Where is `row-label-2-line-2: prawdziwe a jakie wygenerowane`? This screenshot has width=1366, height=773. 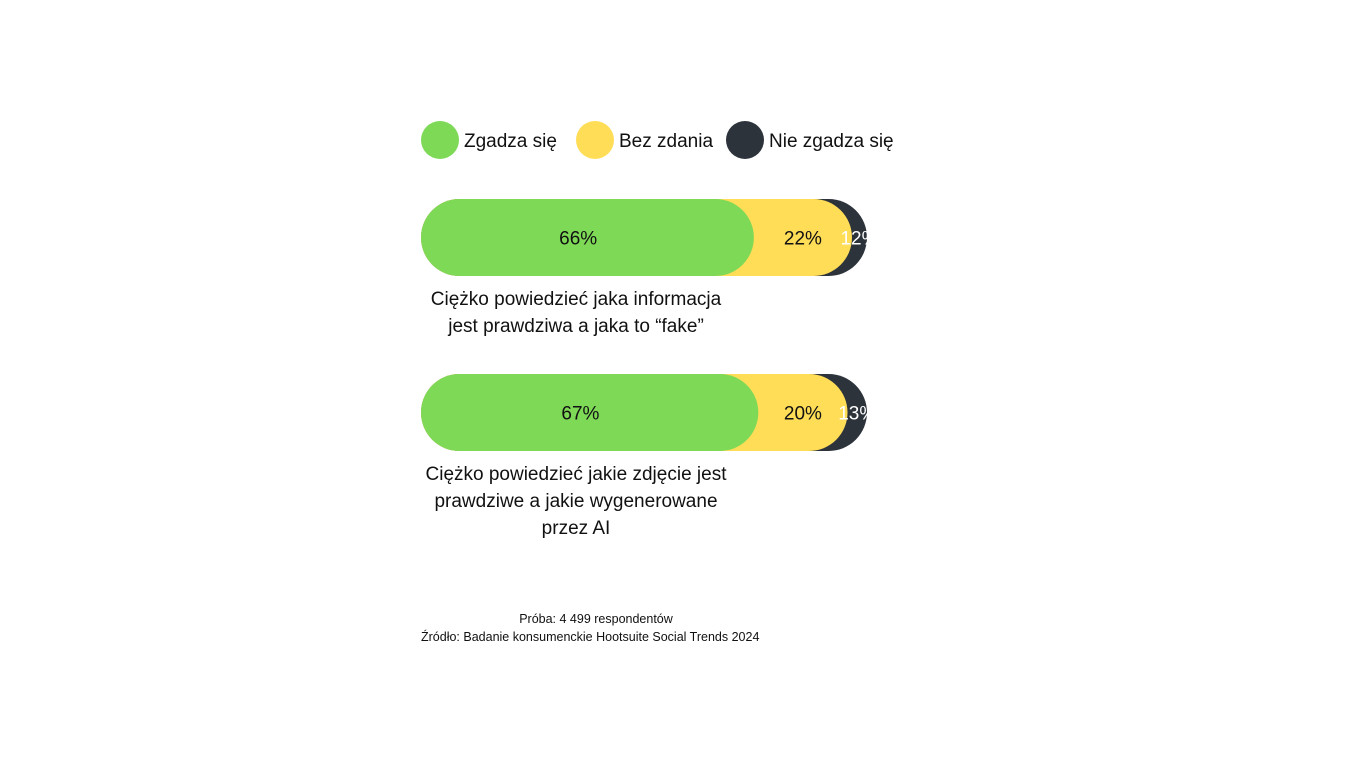 row-label-2-line-2: prawdziwe a jakie wygenerowane is located at coordinates (575, 501).